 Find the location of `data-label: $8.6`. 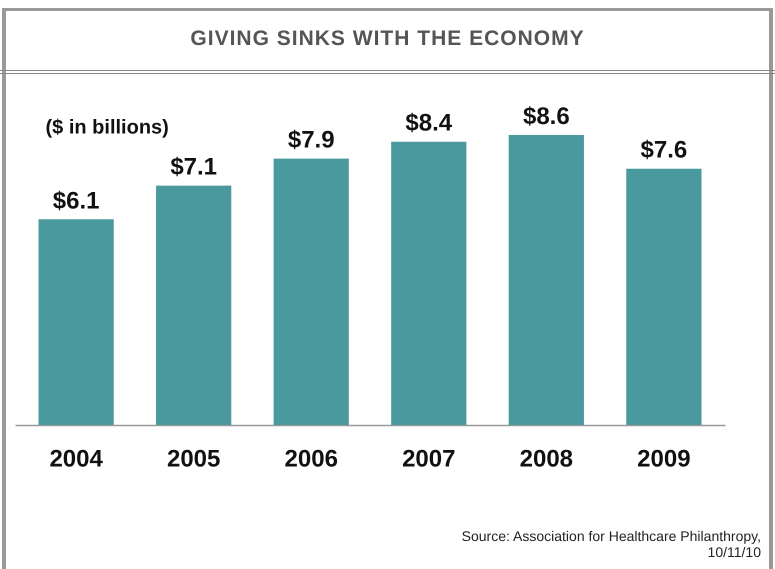

data-label: $8.6 is located at coordinates (546, 116).